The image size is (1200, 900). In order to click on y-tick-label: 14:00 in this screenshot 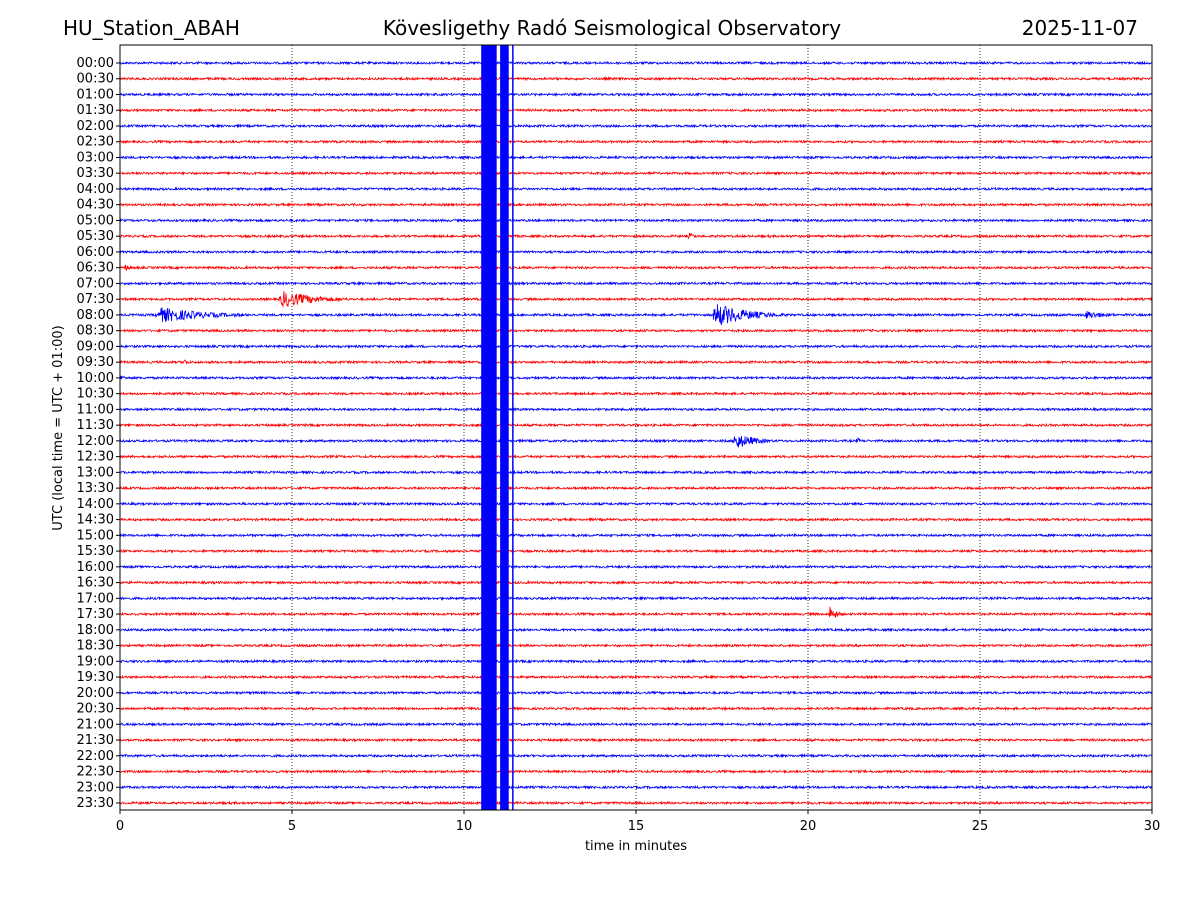, I will do `click(95, 504)`.